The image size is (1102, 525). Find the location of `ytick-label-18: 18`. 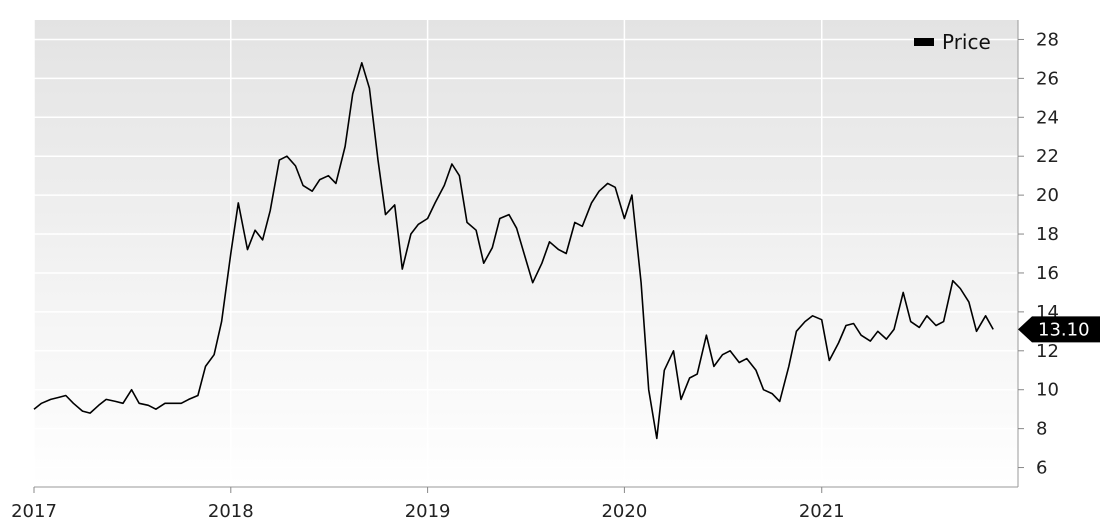

ytick-label-18: 18 is located at coordinates (1047, 234).